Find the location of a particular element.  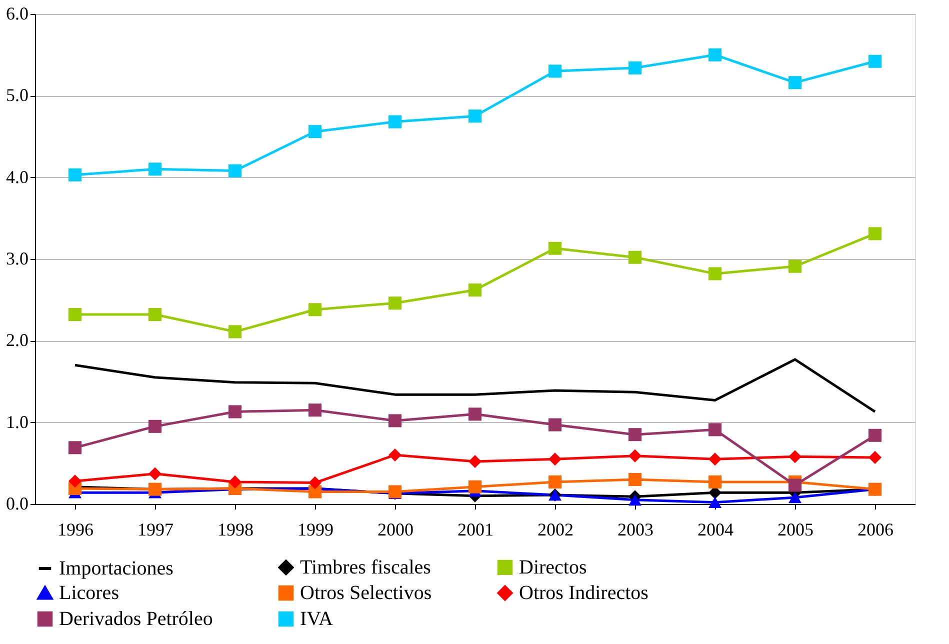

y-tick-label: 5.0 is located at coordinates (17, 95).